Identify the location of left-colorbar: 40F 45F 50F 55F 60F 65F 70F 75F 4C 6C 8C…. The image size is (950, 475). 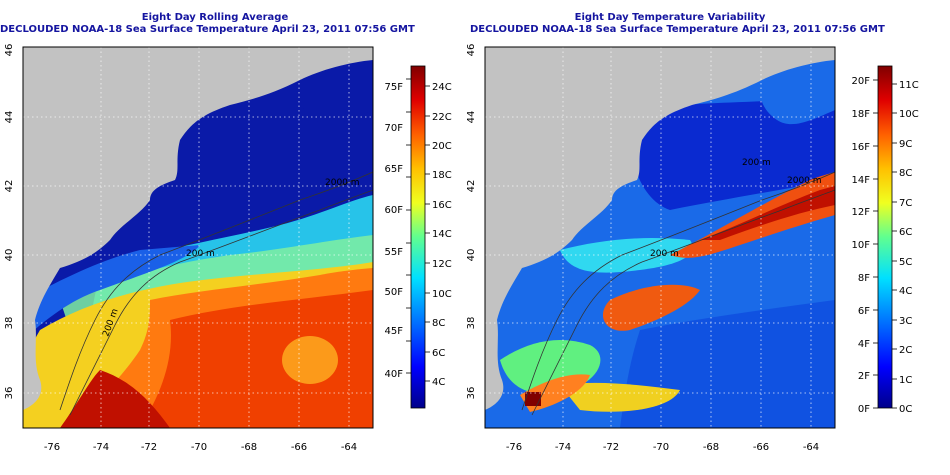
(418, 237).